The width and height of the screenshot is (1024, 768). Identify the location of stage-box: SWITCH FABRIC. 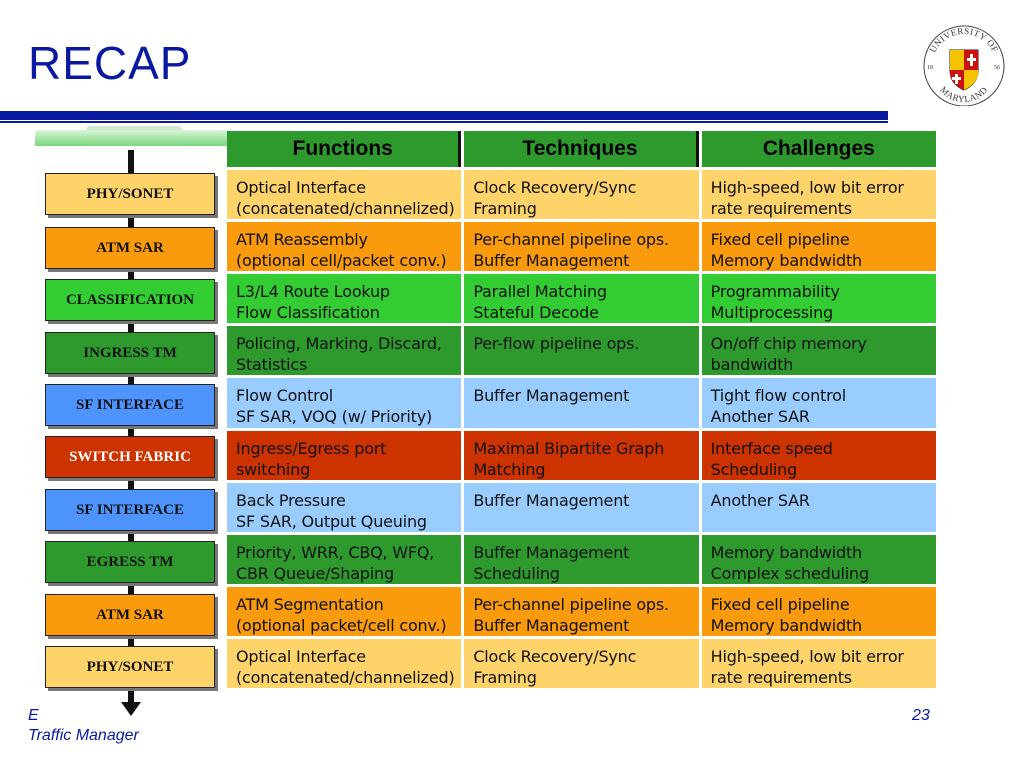
(130, 457).